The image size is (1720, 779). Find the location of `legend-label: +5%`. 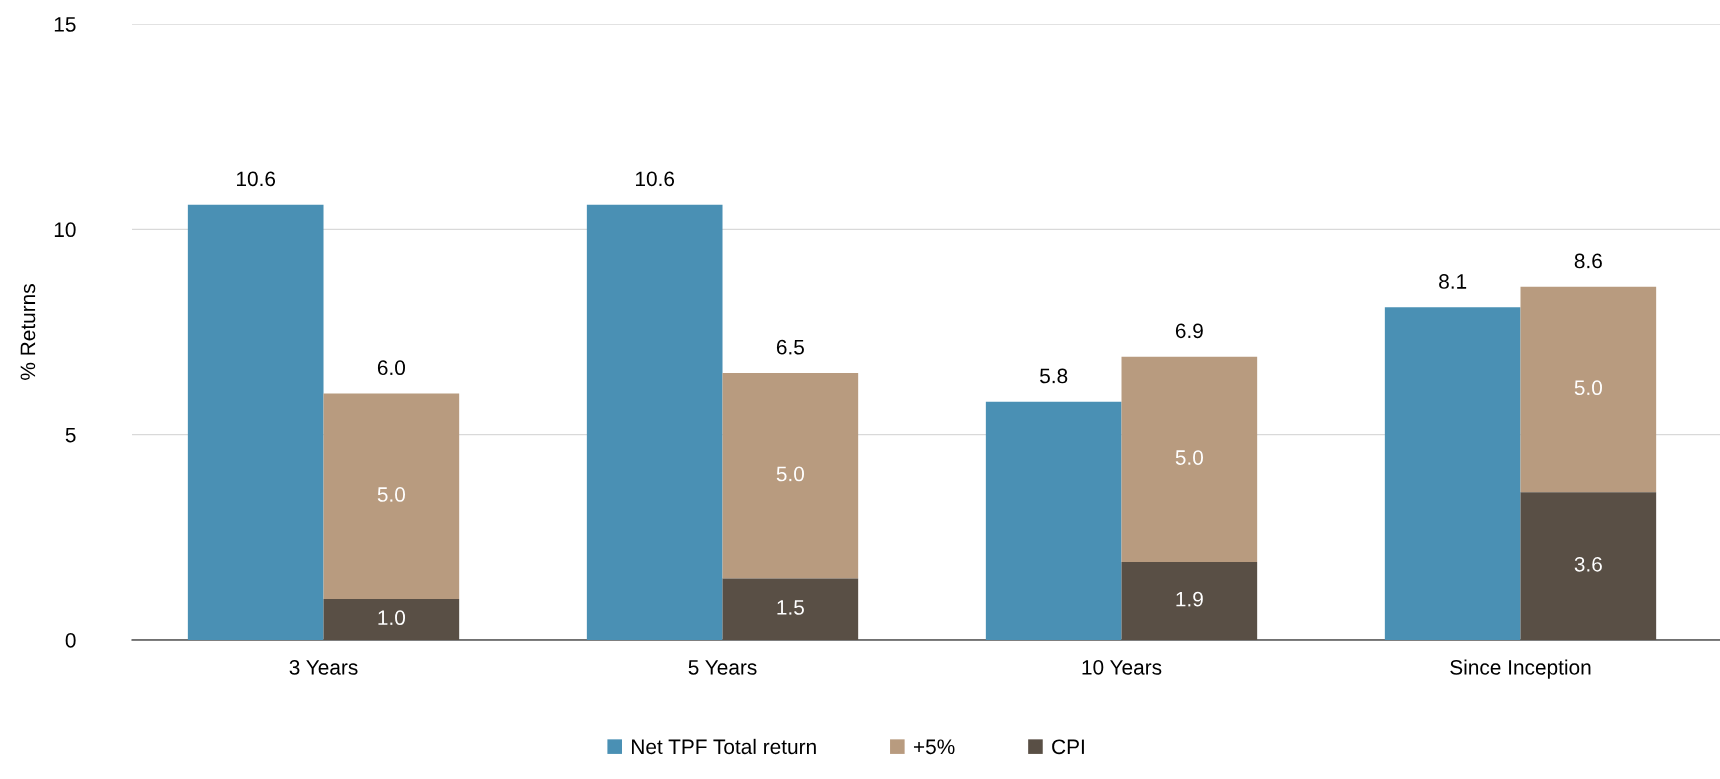

legend-label: +5% is located at coordinates (934, 747).